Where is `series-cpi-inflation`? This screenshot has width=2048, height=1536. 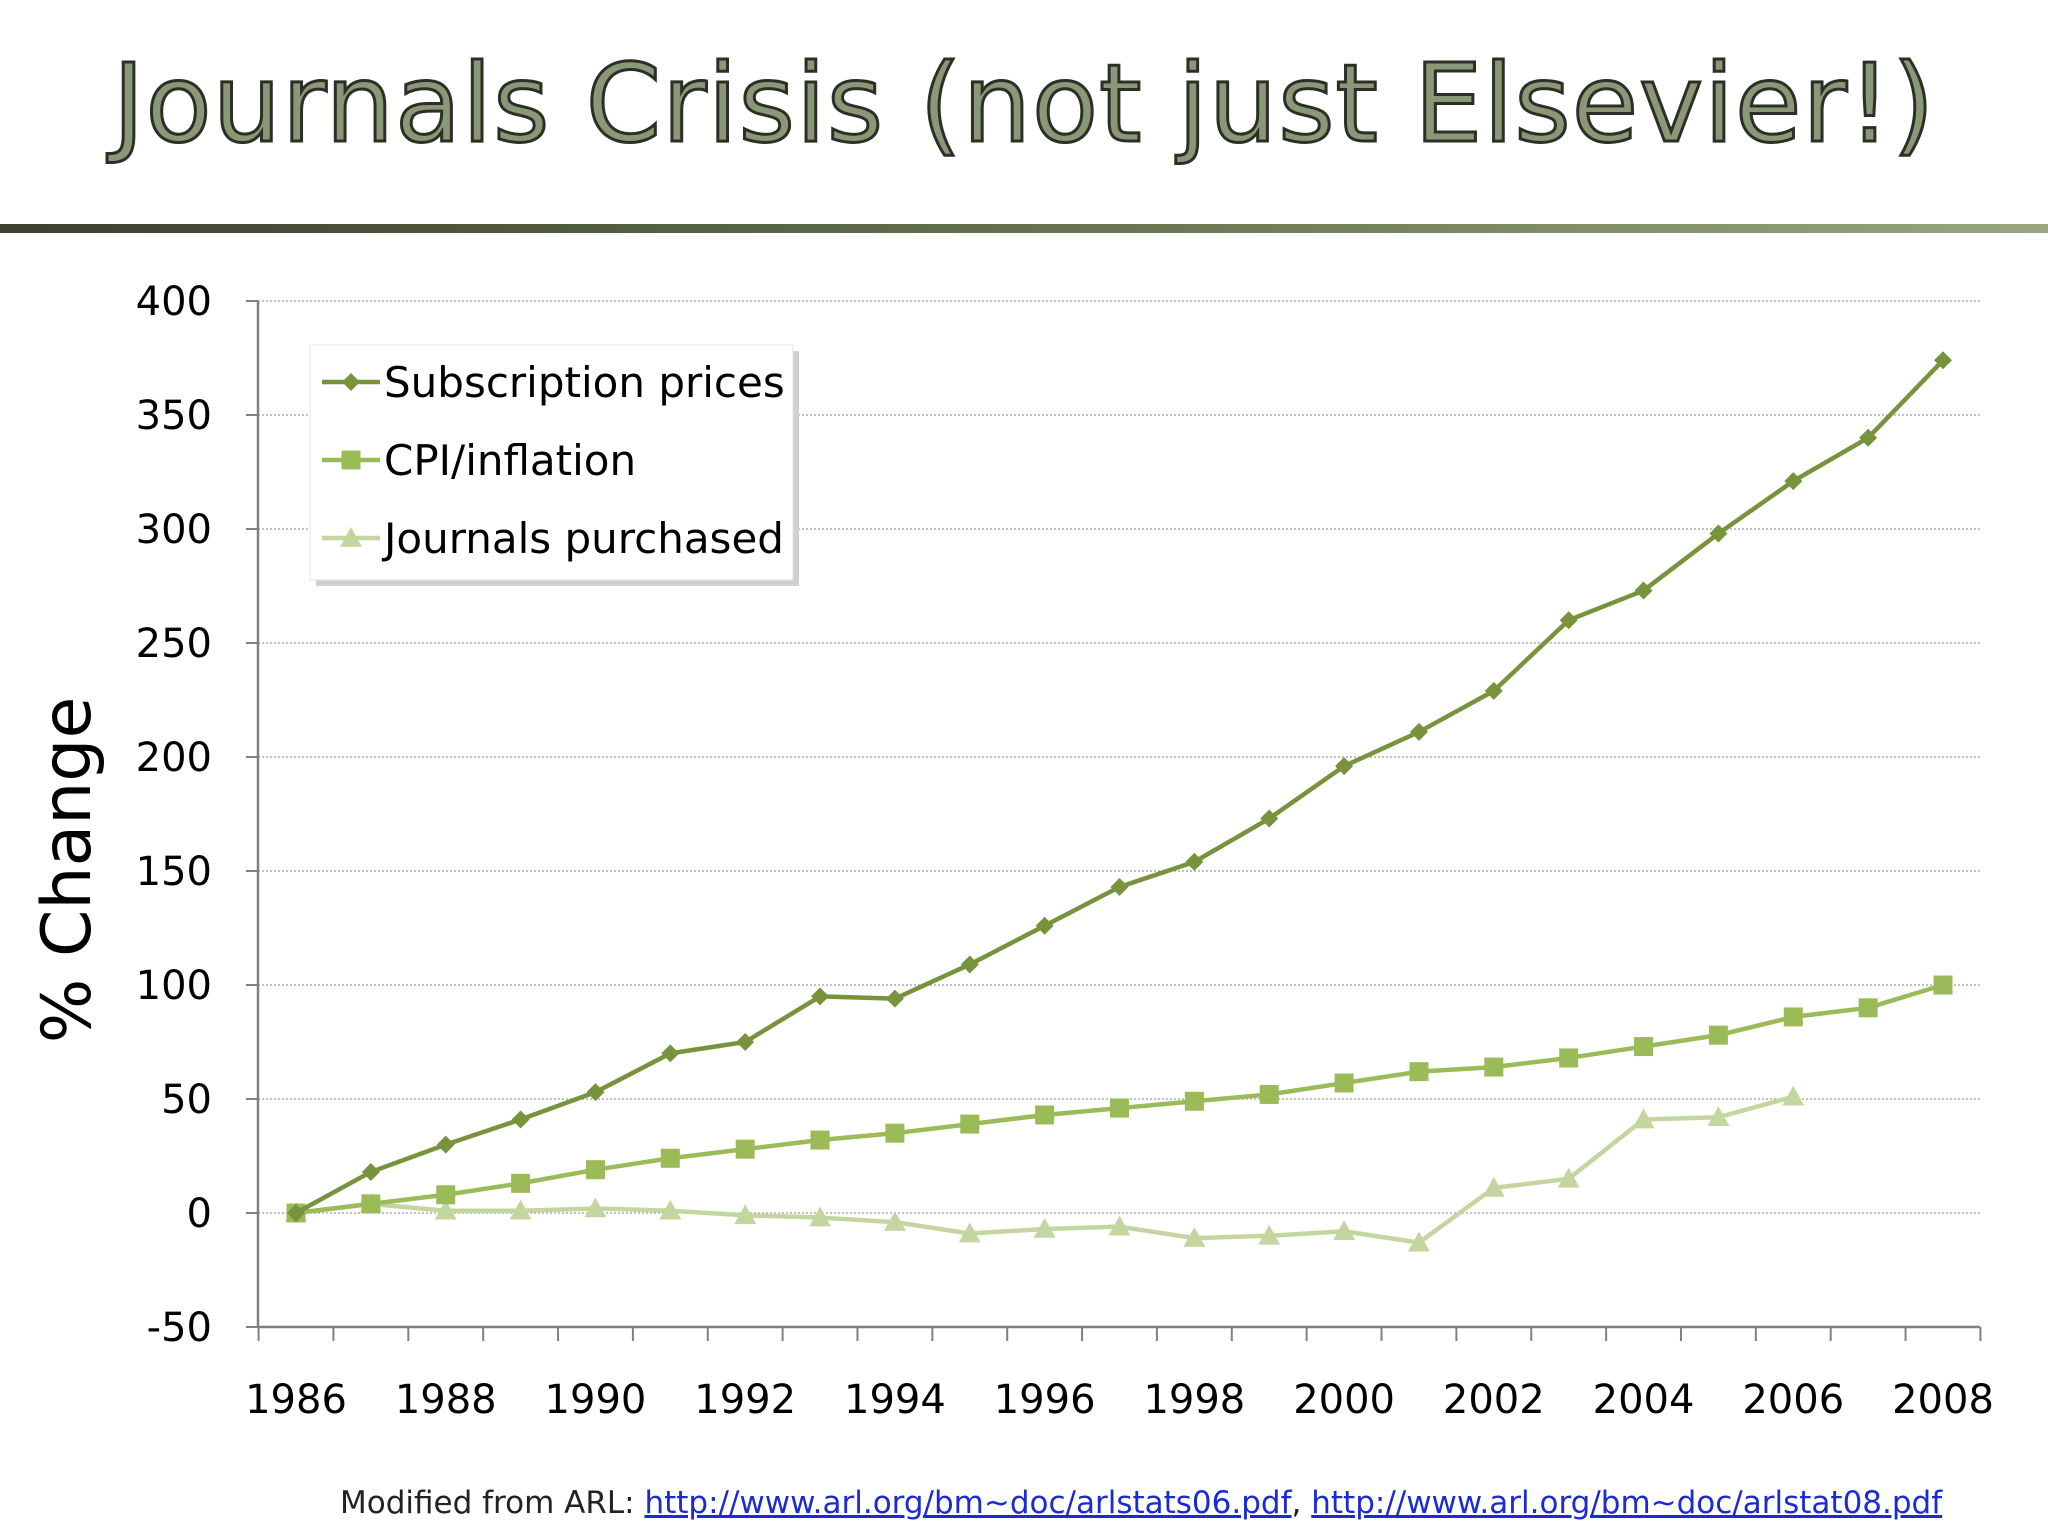
series-cpi-inflation is located at coordinates (1119, 1099).